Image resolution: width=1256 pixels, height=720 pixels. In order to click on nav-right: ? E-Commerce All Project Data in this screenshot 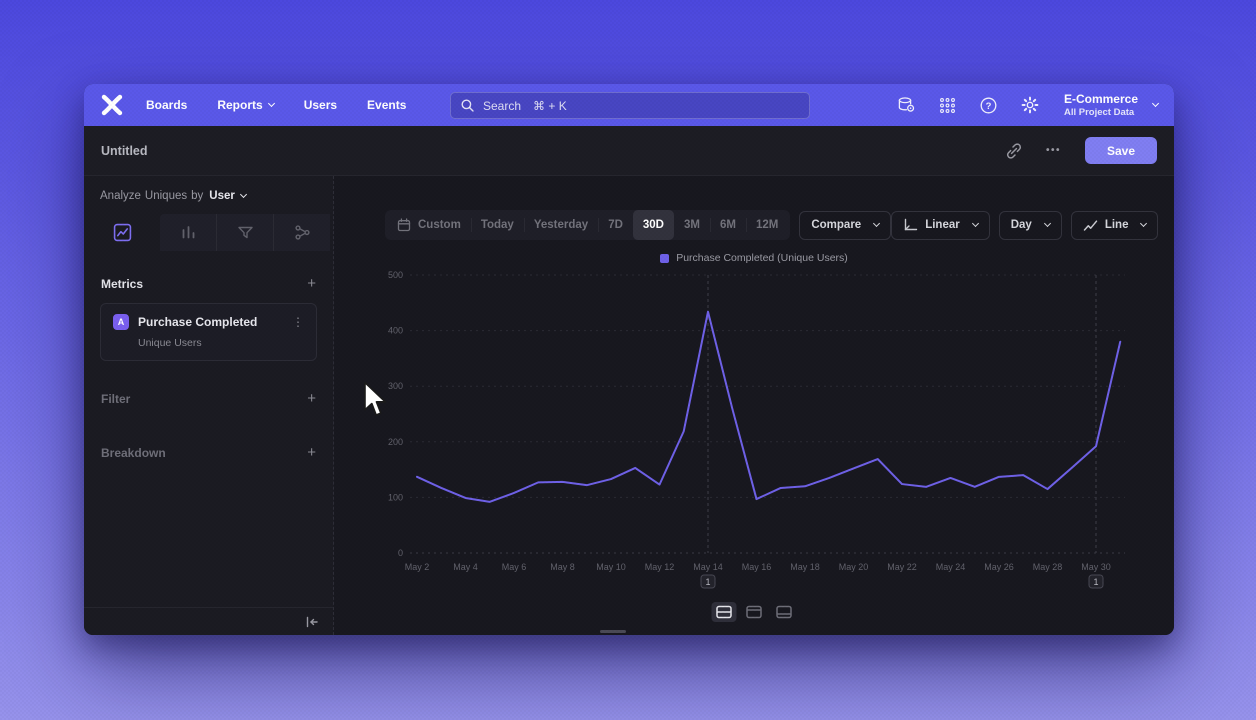, I will do `click(1028, 105)`.